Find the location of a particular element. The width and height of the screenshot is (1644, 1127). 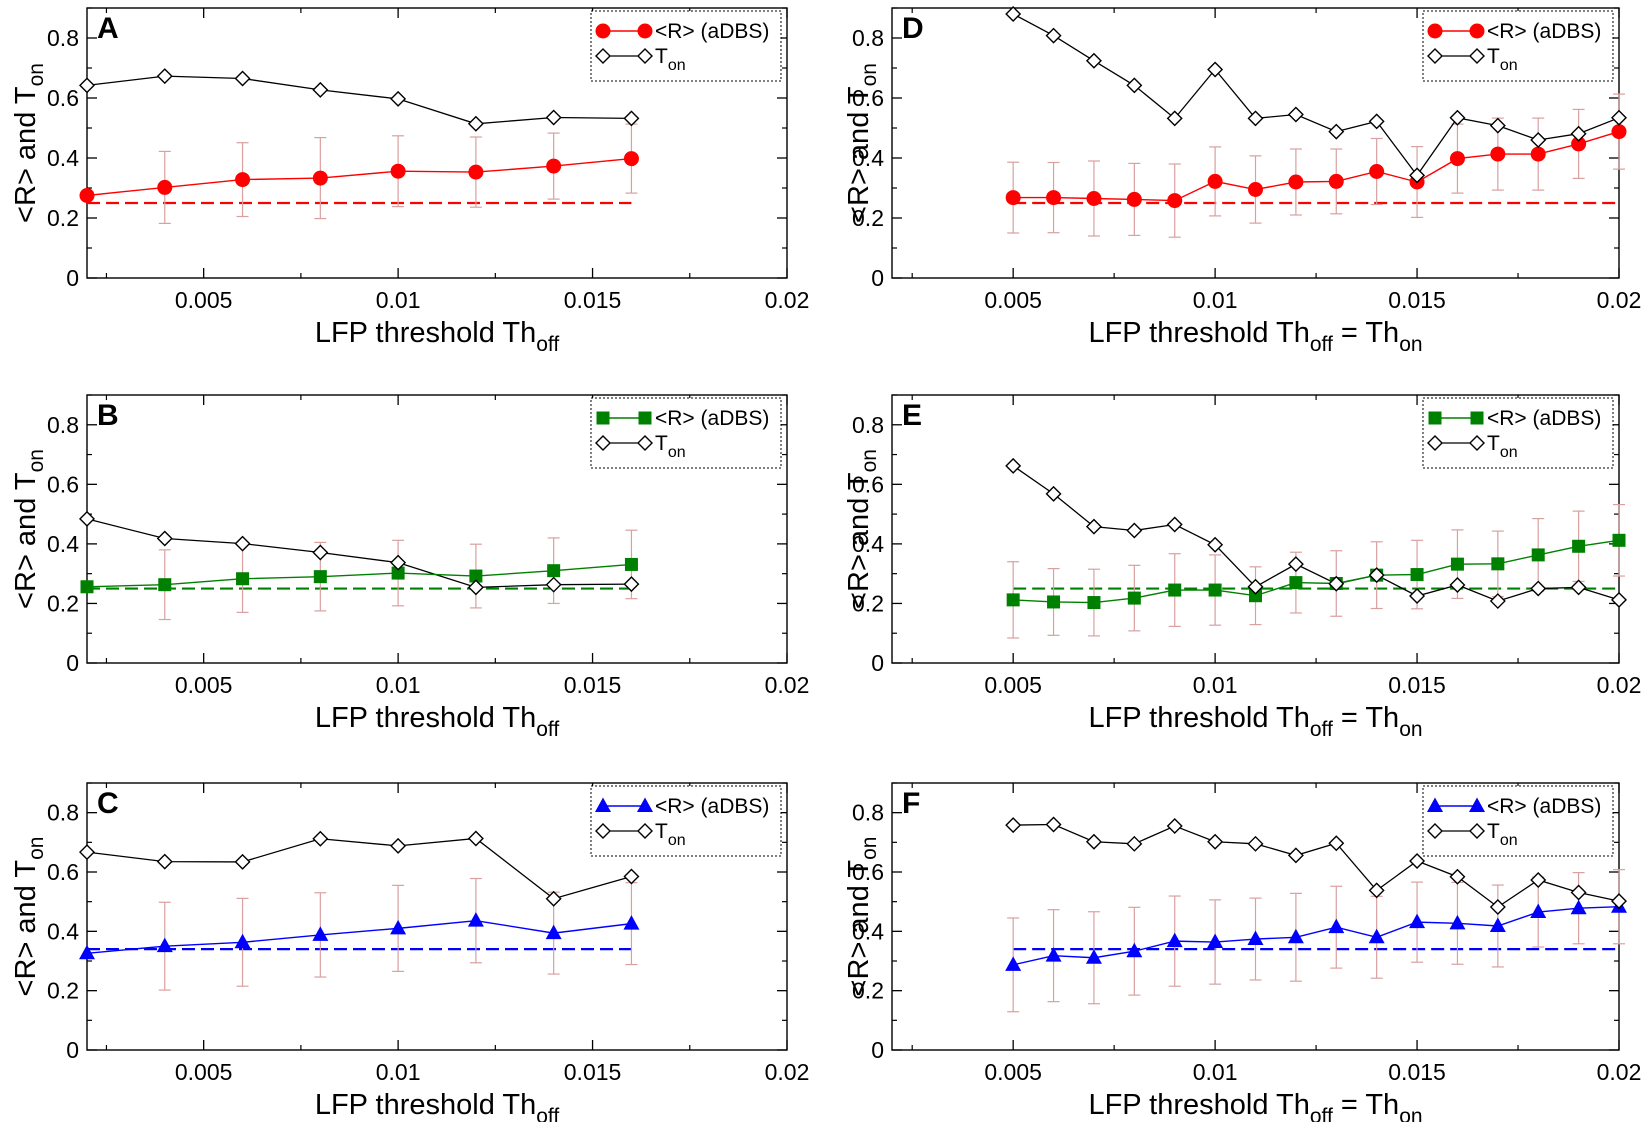

error-bars is located at coordinates (1316, 941).